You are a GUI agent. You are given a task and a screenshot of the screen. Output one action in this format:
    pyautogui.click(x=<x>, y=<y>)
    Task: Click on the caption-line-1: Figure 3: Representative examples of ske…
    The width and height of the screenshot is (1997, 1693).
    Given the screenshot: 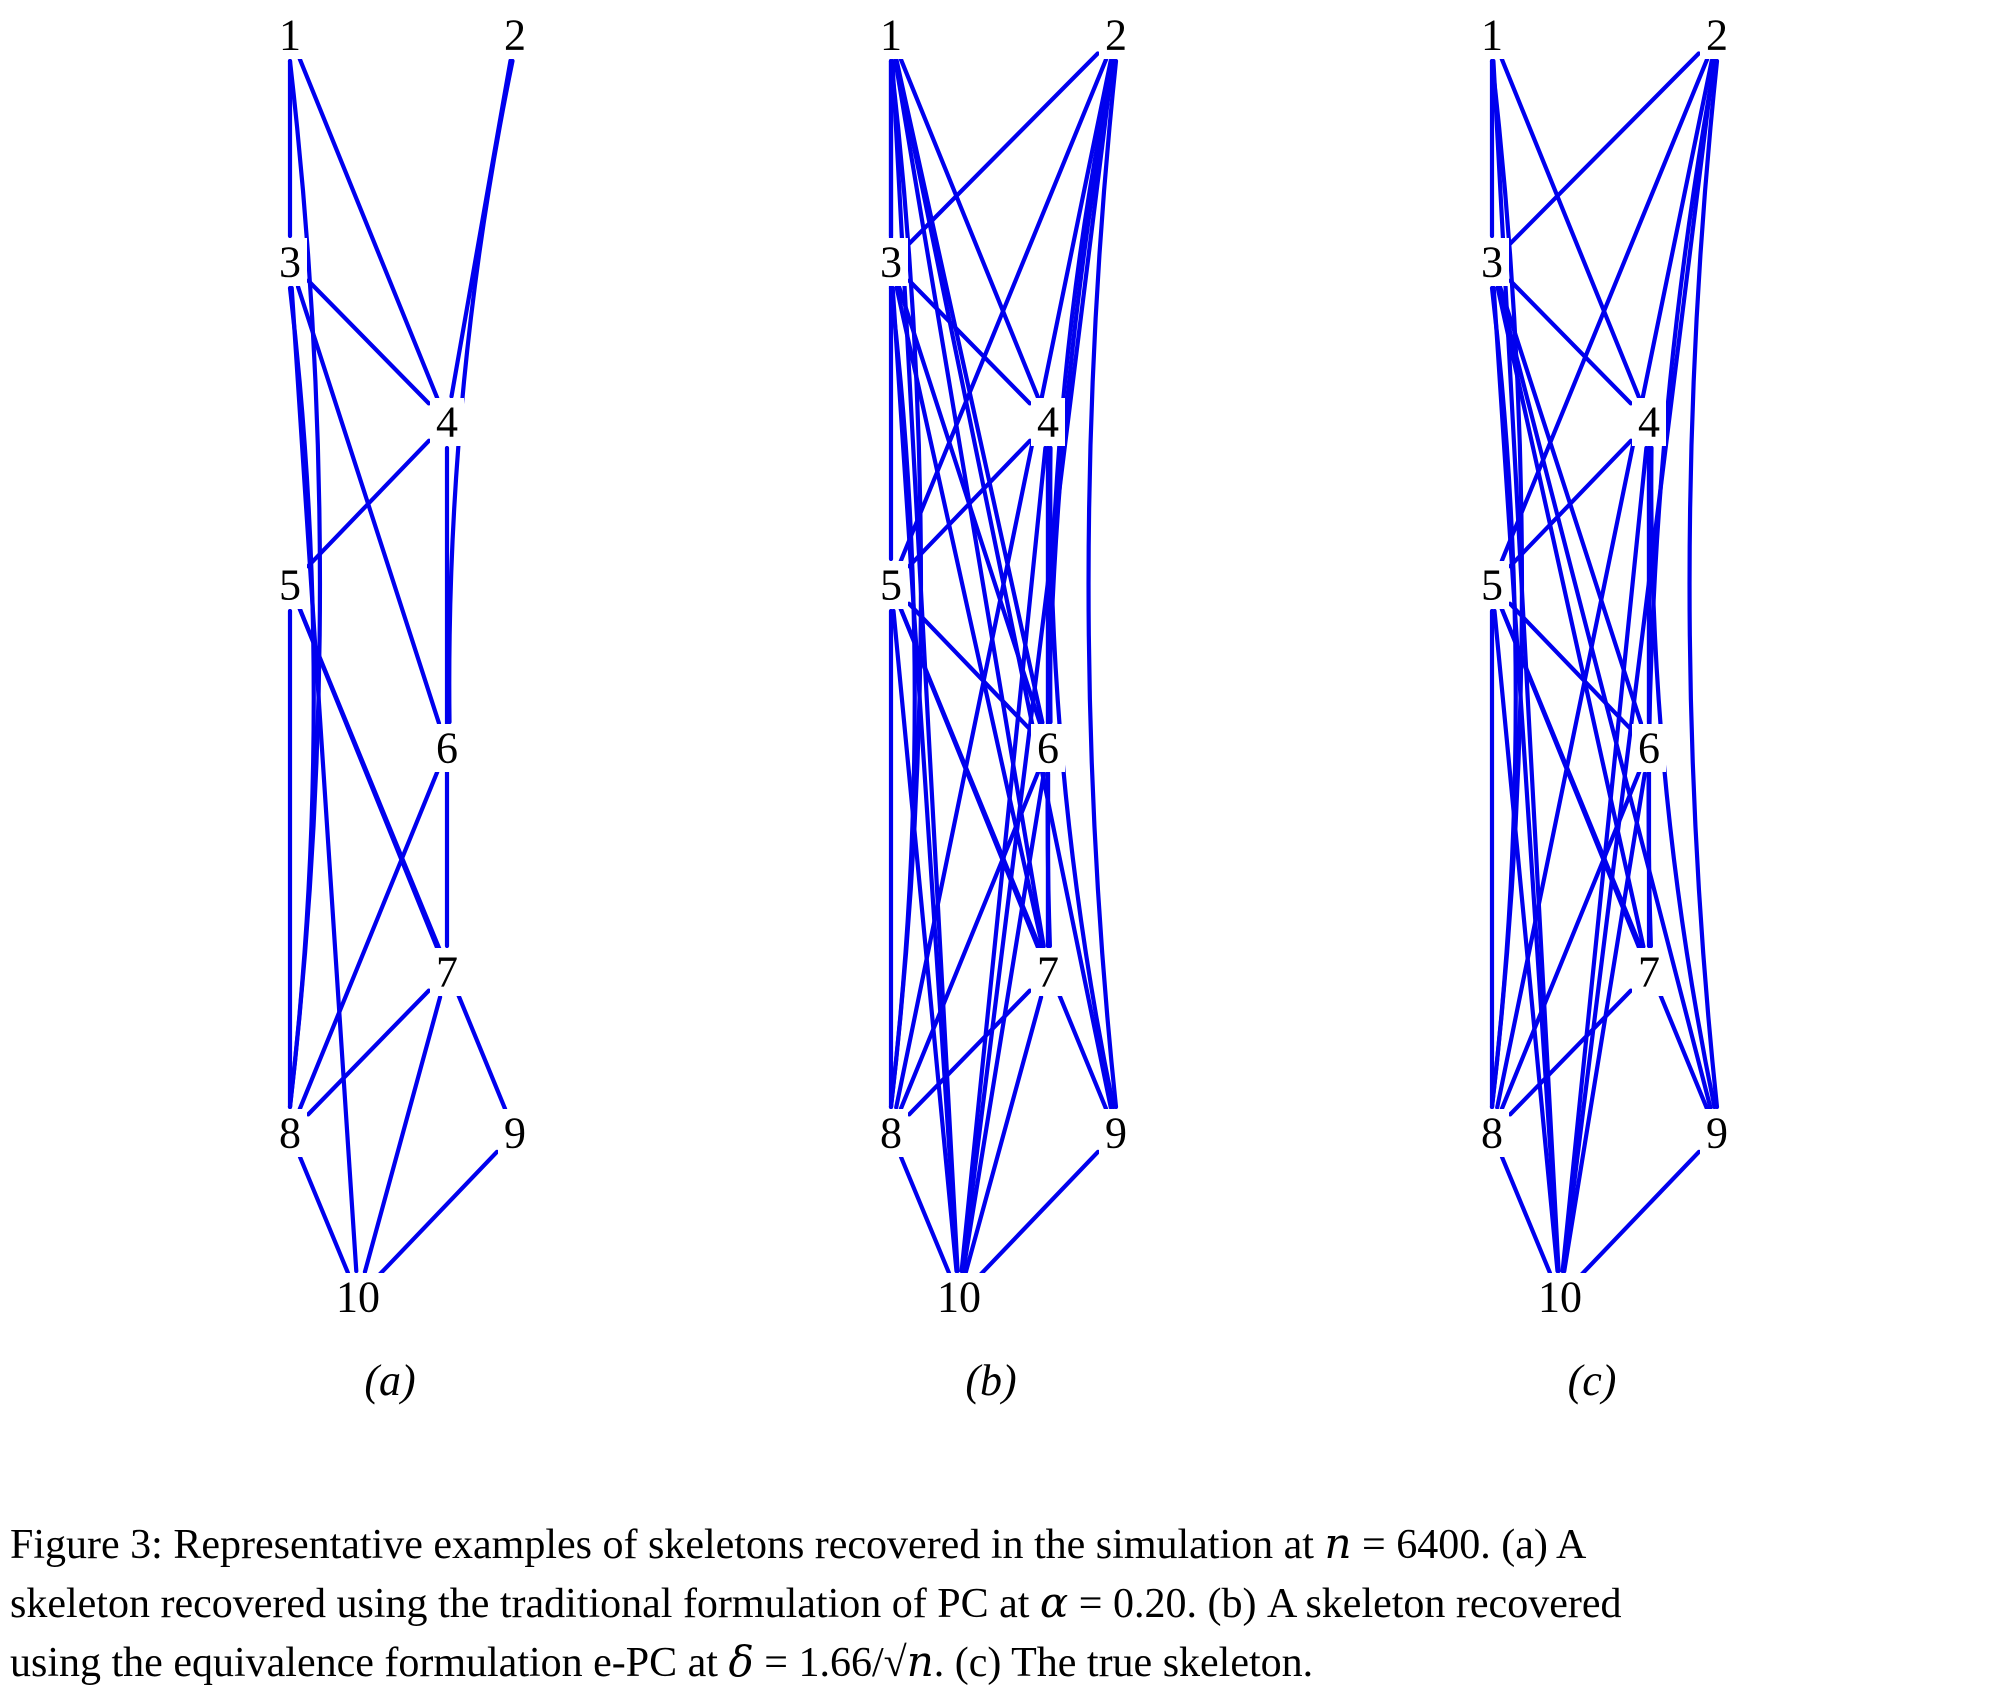 What is the action you would take?
    pyautogui.click(x=999, y=1544)
    